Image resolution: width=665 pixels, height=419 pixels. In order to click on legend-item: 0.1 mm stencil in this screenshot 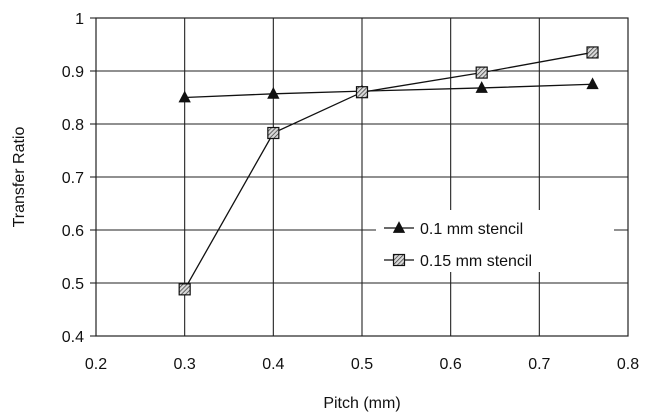, I will do `click(453, 229)`.